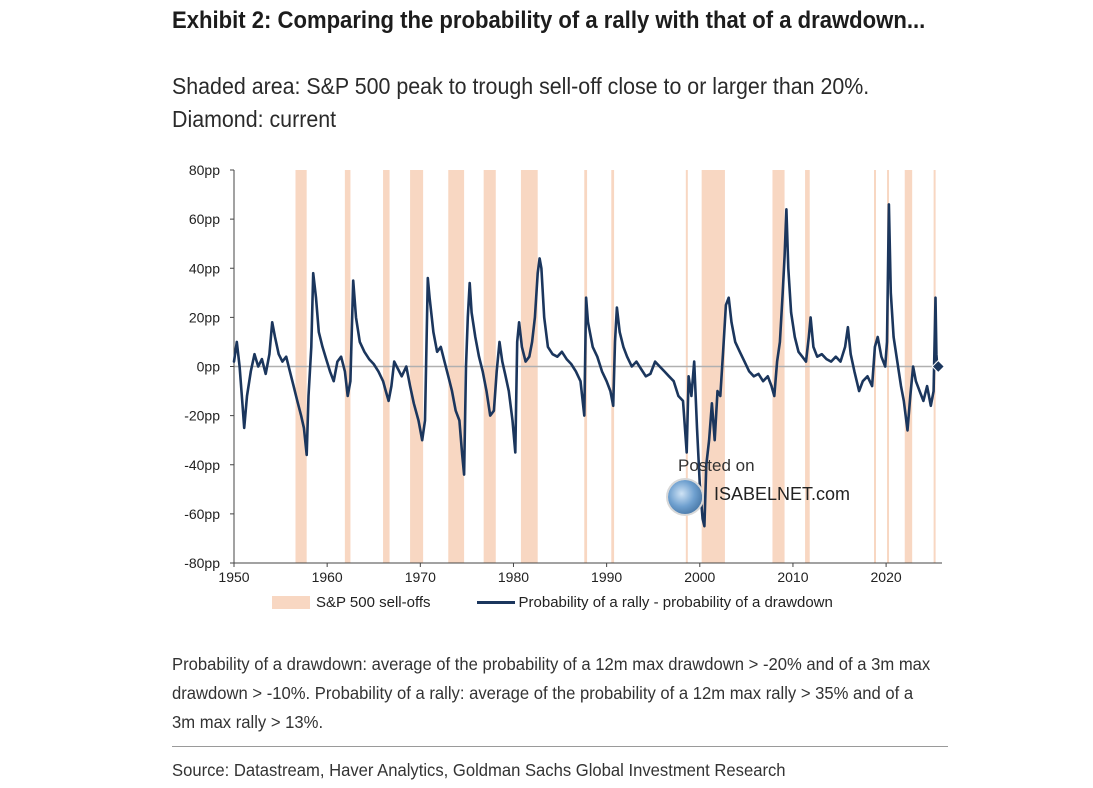  I want to click on x-tick-label-3: 1980, so click(513, 577).